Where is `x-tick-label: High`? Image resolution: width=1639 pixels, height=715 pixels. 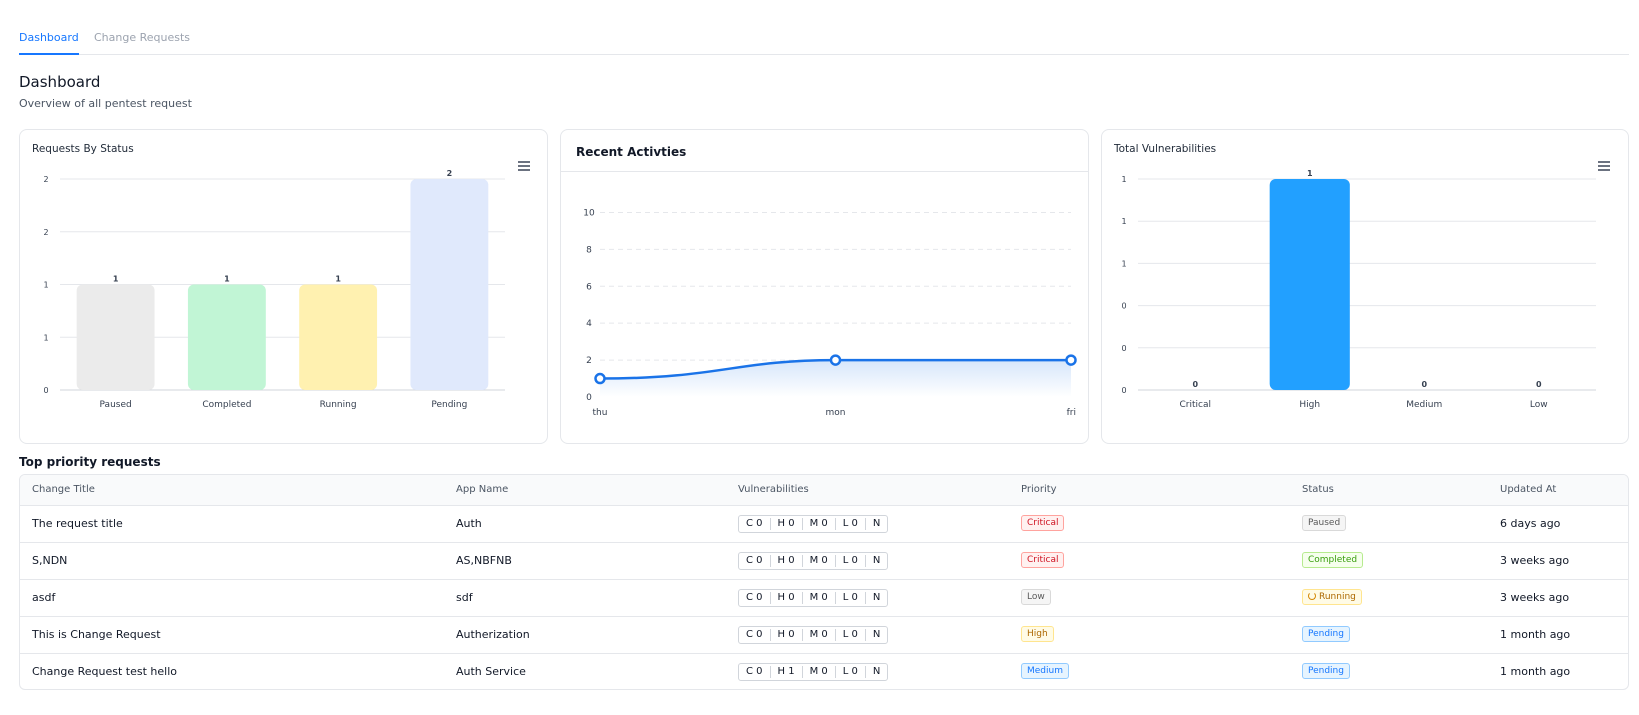 x-tick-label: High is located at coordinates (1309, 405).